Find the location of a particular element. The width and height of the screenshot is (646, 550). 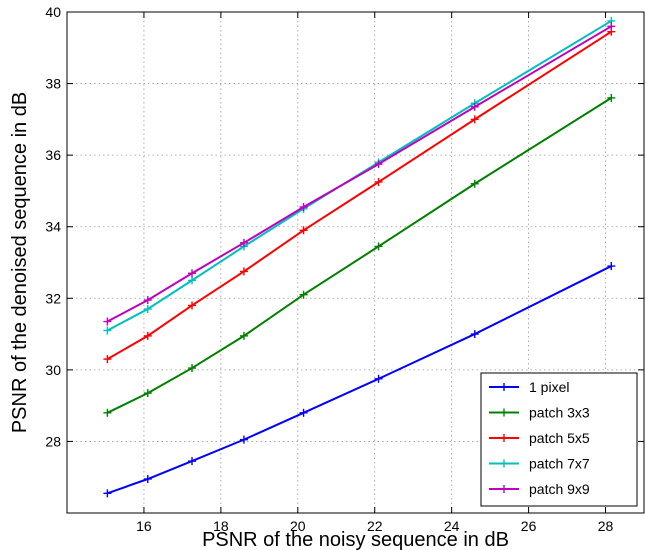

legend-label: patch 9x9 is located at coordinates (559, 489).